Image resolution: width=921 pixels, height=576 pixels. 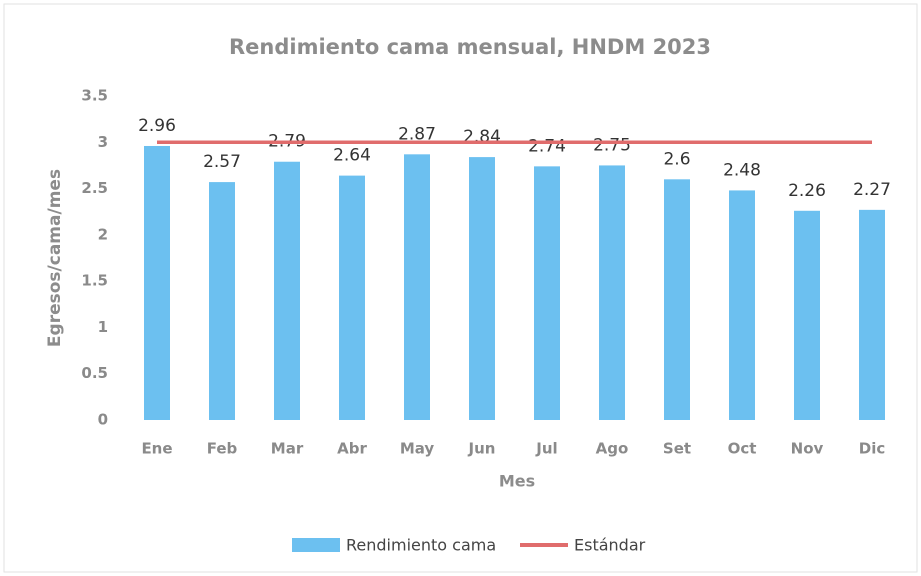 I want to click on x-tick-label: Jul, so click(x=546, y=449).